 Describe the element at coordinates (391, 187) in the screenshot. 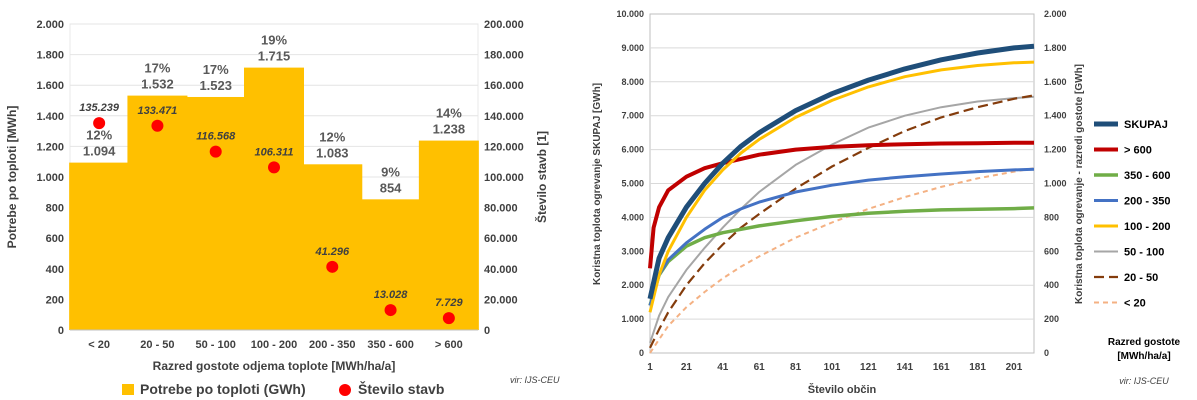

I see `bar-value-label: 854` at that location.